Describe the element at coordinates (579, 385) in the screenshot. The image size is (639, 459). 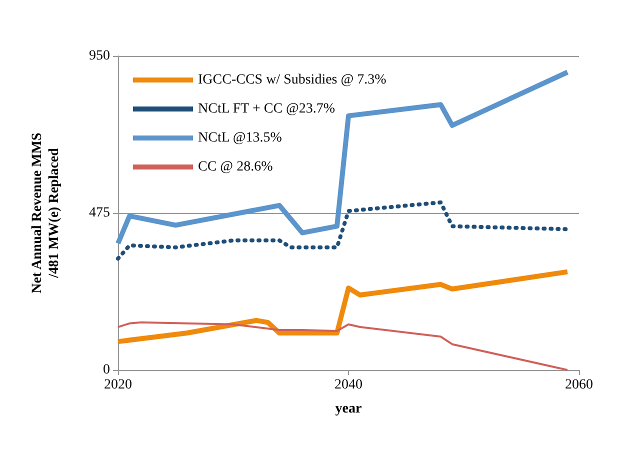
I see `x-tick-label: 2060` at that location.